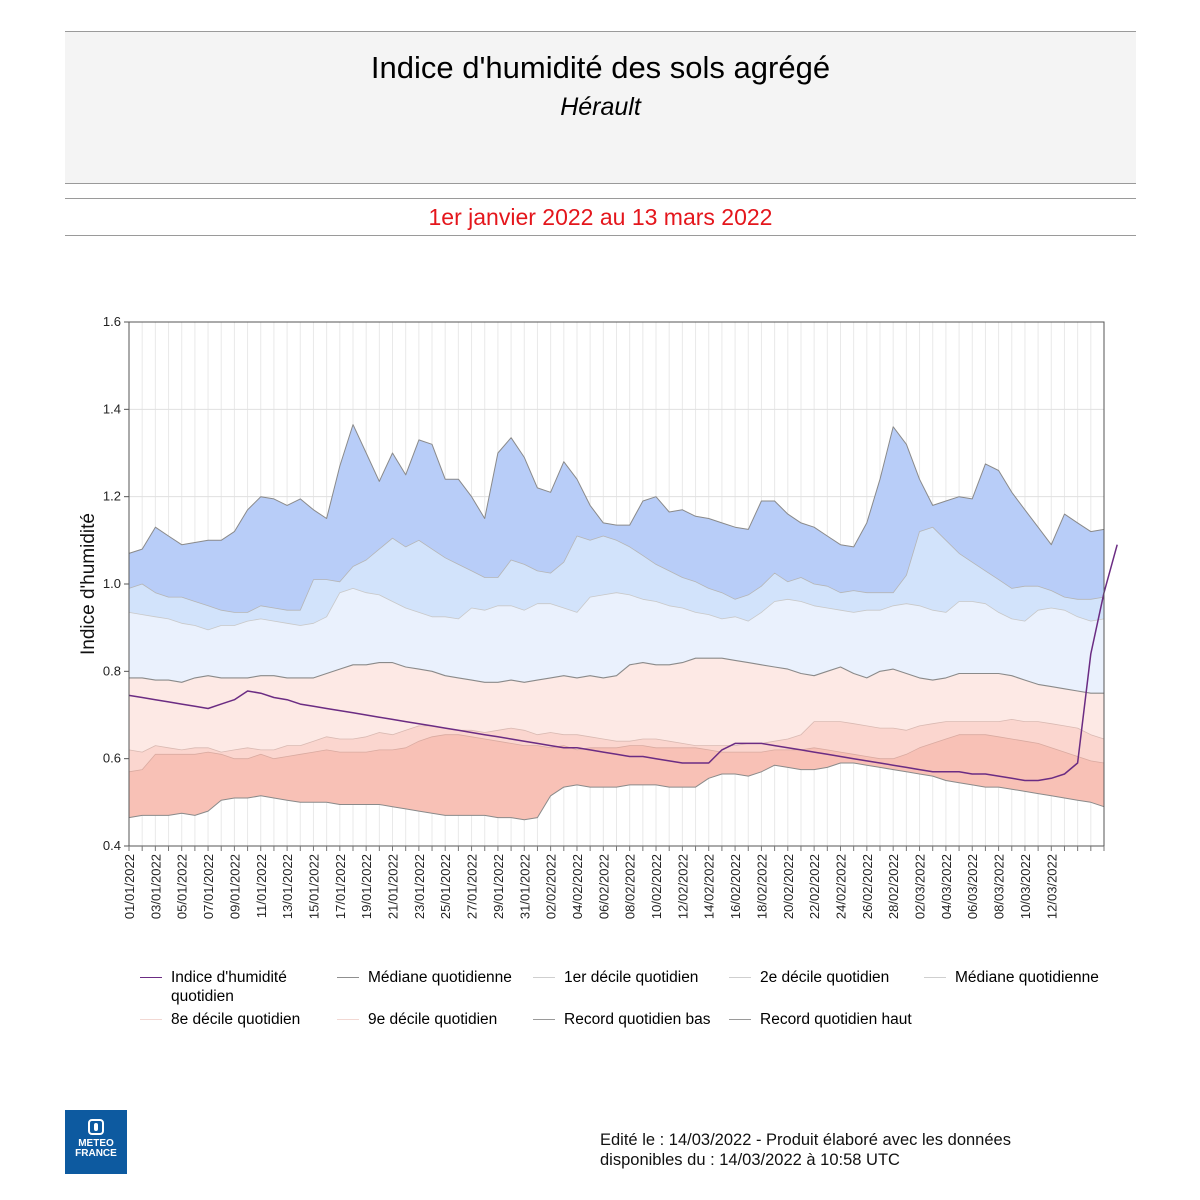 The image size is (1200, 1200). Describe the element at coordinates (616, 791) in the screenshot. I see `series-line-record-low` at that location.